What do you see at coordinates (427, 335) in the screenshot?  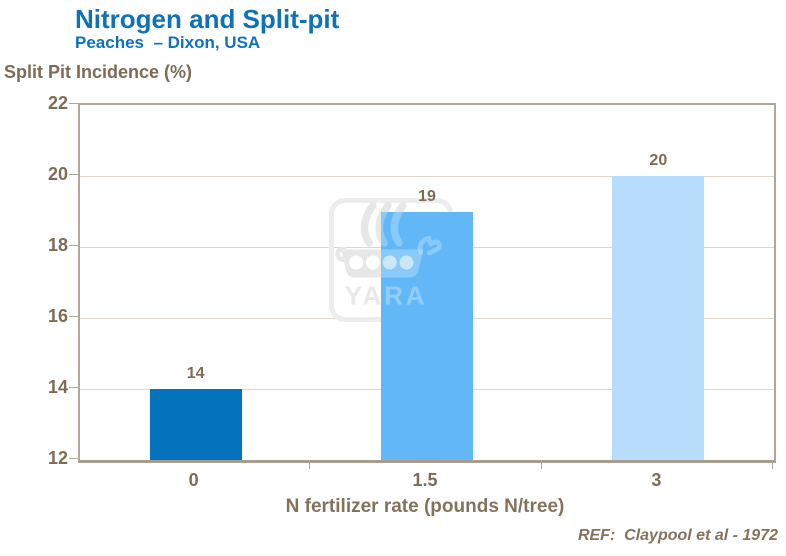 I see `bar-1.5` at bounding box center [427, 335].